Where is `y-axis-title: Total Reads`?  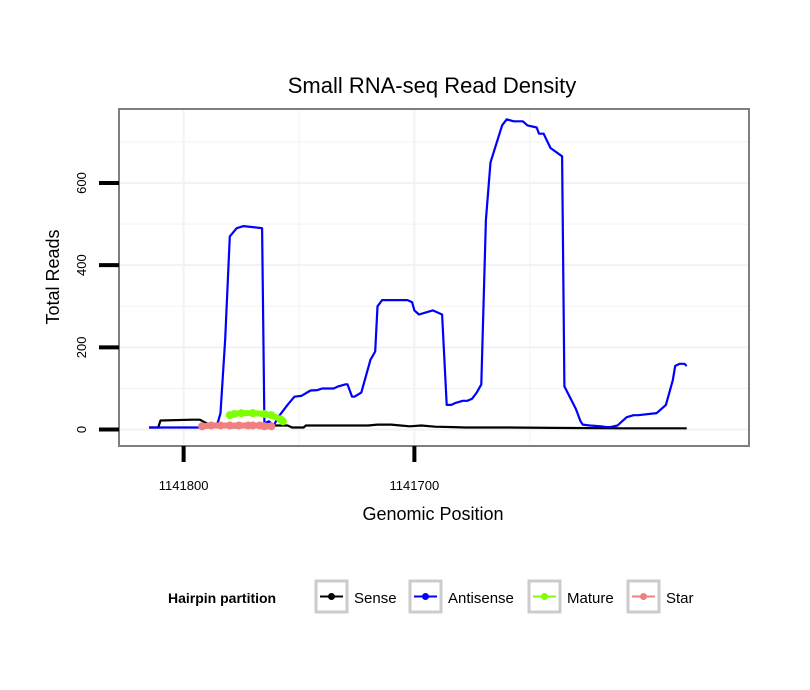
y-axis-title: Total Reads is located at coordinates (53, 276).